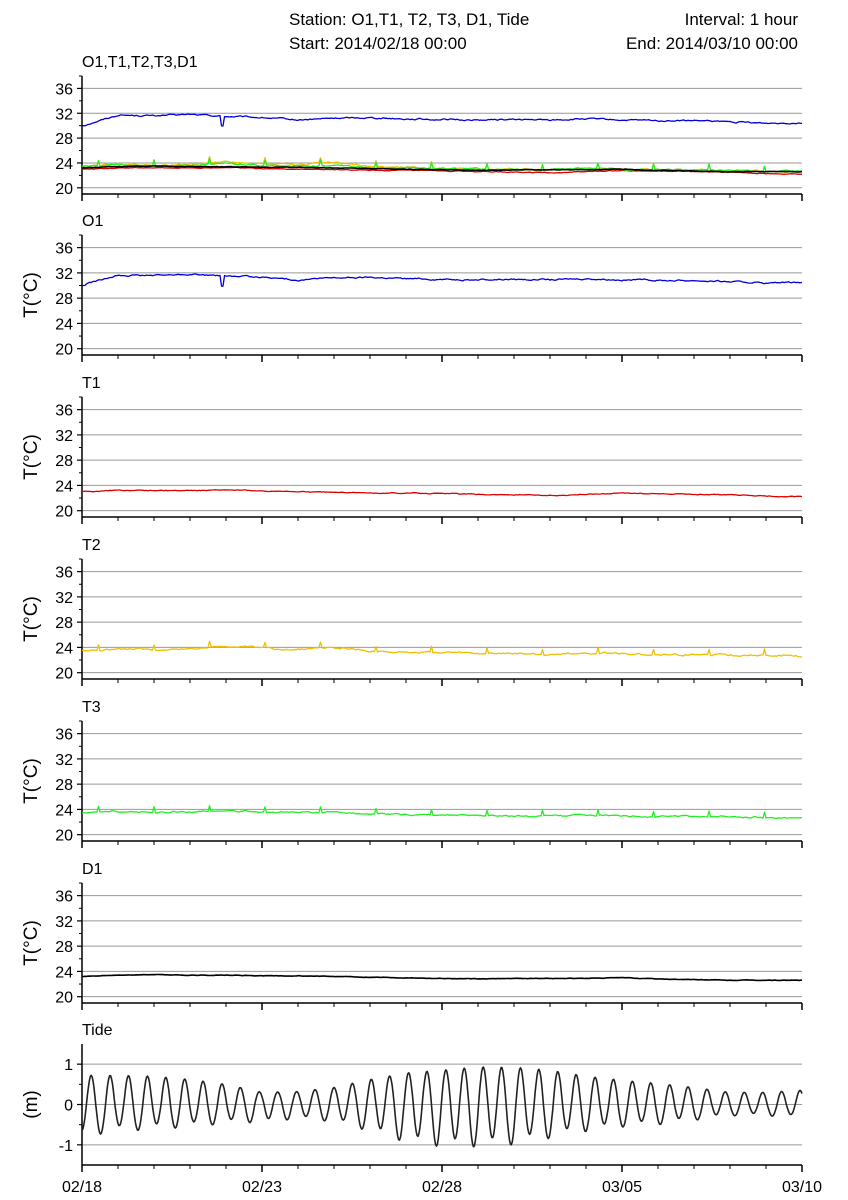 This screenshot has height=1200, width=848. What do you see at coordinates (412, 287) in the screenshot?
I see `panel-2: 20 24 28 32 36 O1 T(°C)` at bounding box center [412, 287].